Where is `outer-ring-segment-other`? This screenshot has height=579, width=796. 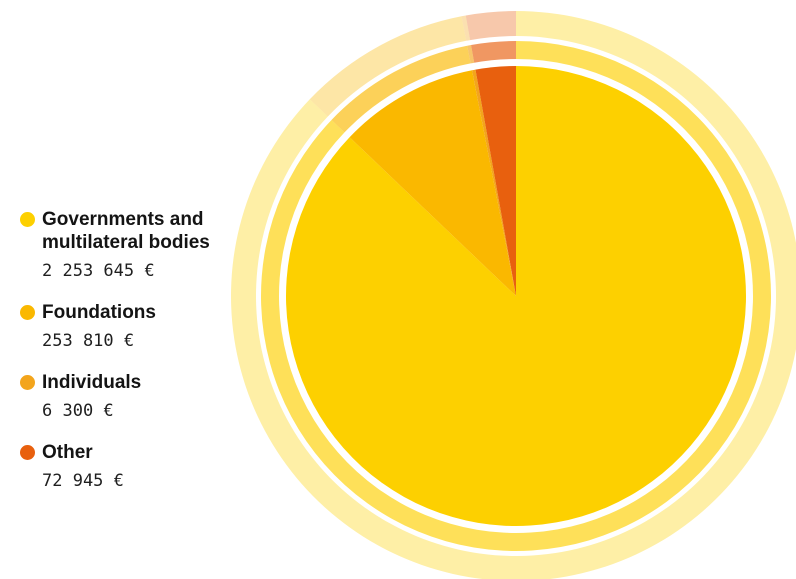
outer-ring-segment-other is located at coordinates (490, 26).